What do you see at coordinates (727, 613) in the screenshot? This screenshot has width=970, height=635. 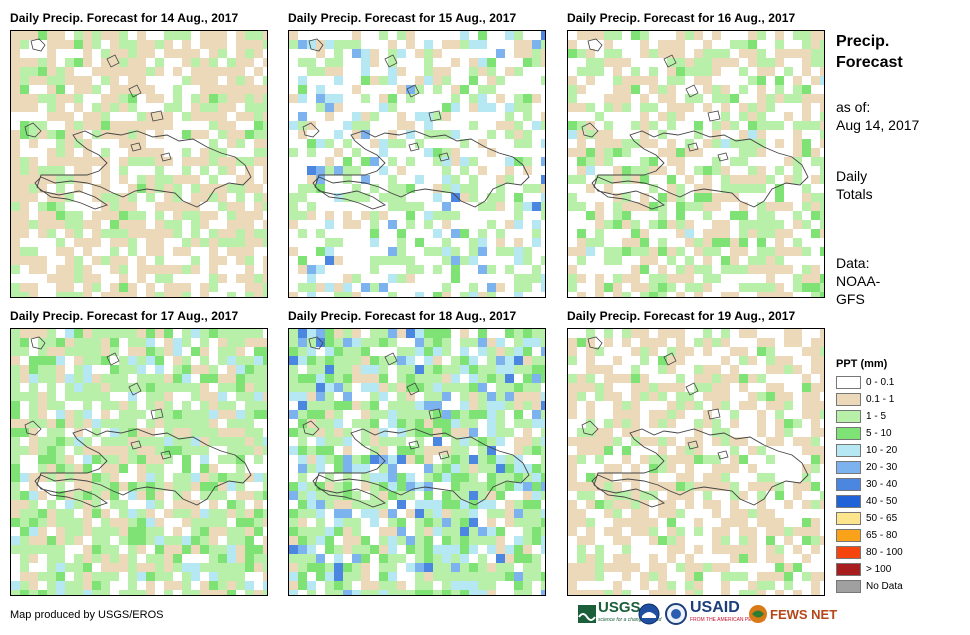 I see `usaid-logo: USAID FROM THE AMERICAN PEOPLE` at bounding box center [727, 613].